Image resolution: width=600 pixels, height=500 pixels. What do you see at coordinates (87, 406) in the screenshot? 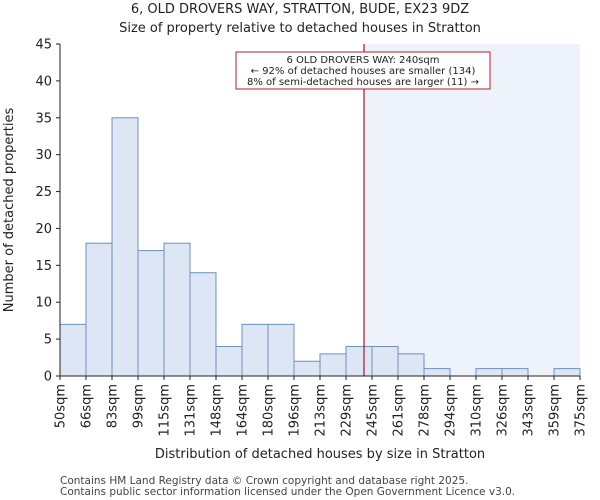
I see `x-tick-label-66sqm: 66sqm` at bounding box center [87, 406].